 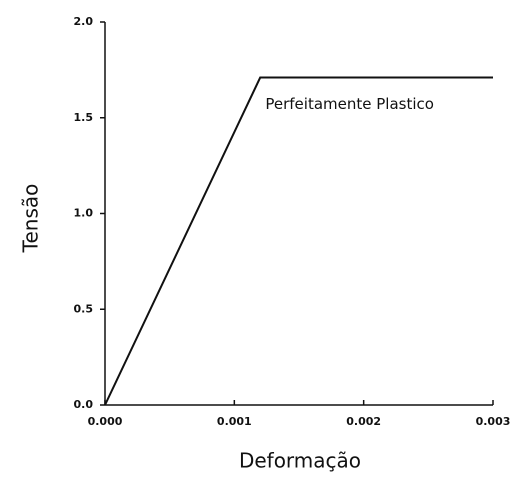 I want to click on y-tick-label: 2.0, so click(x=84, y=21).